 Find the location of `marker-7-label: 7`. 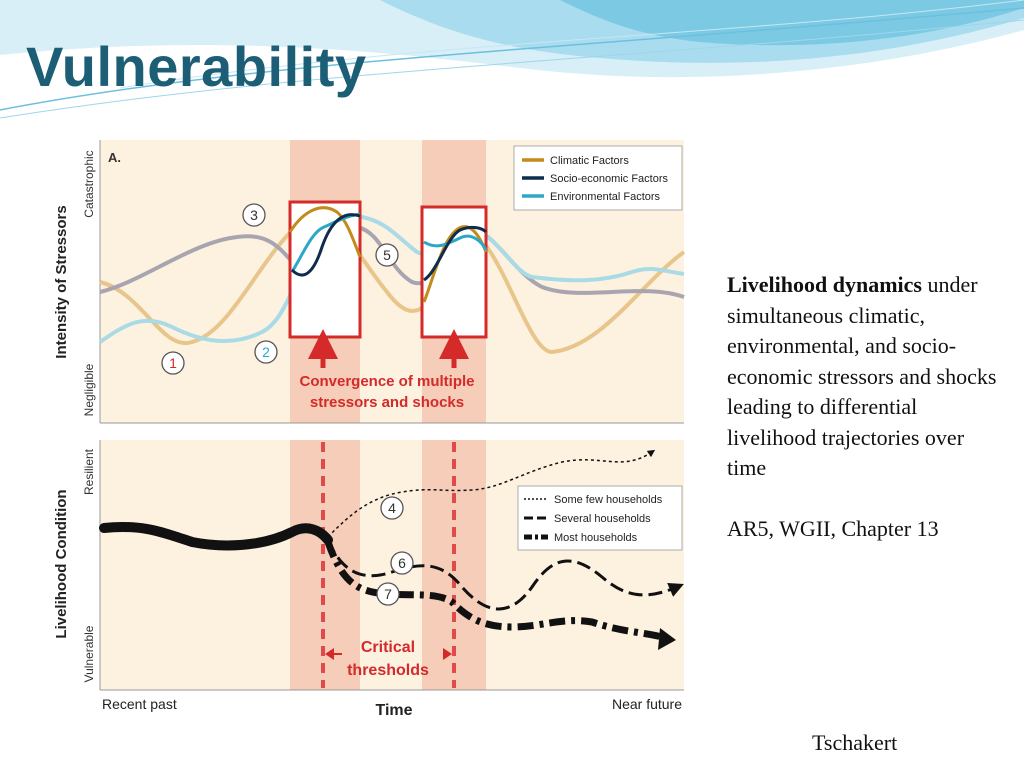

marker-7-label: 7 is located at coordinates (388, 594).